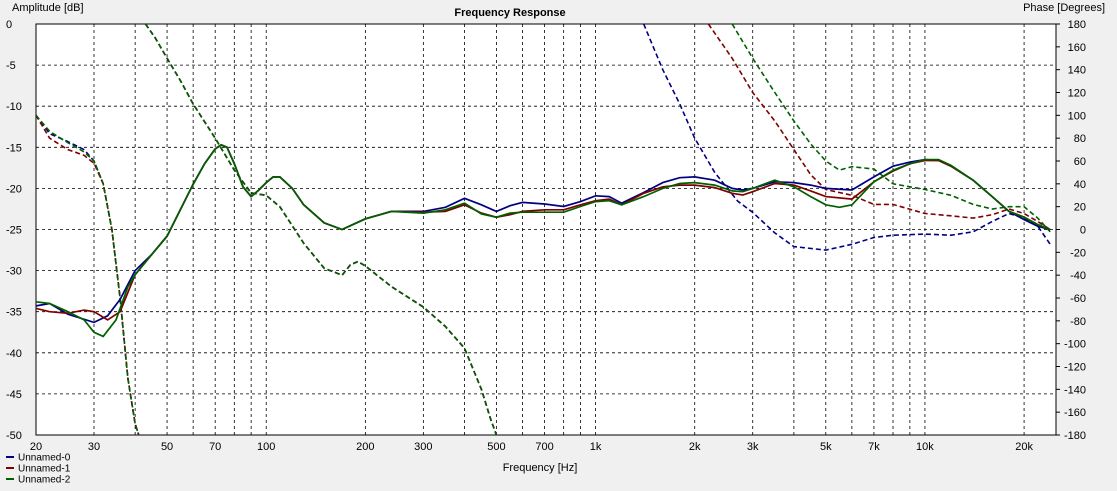 The image size is (1117, 491). Describe the element at coordinates (1077, 94) in the screenshot. I see `y-right-tick-label: 120` at that location.